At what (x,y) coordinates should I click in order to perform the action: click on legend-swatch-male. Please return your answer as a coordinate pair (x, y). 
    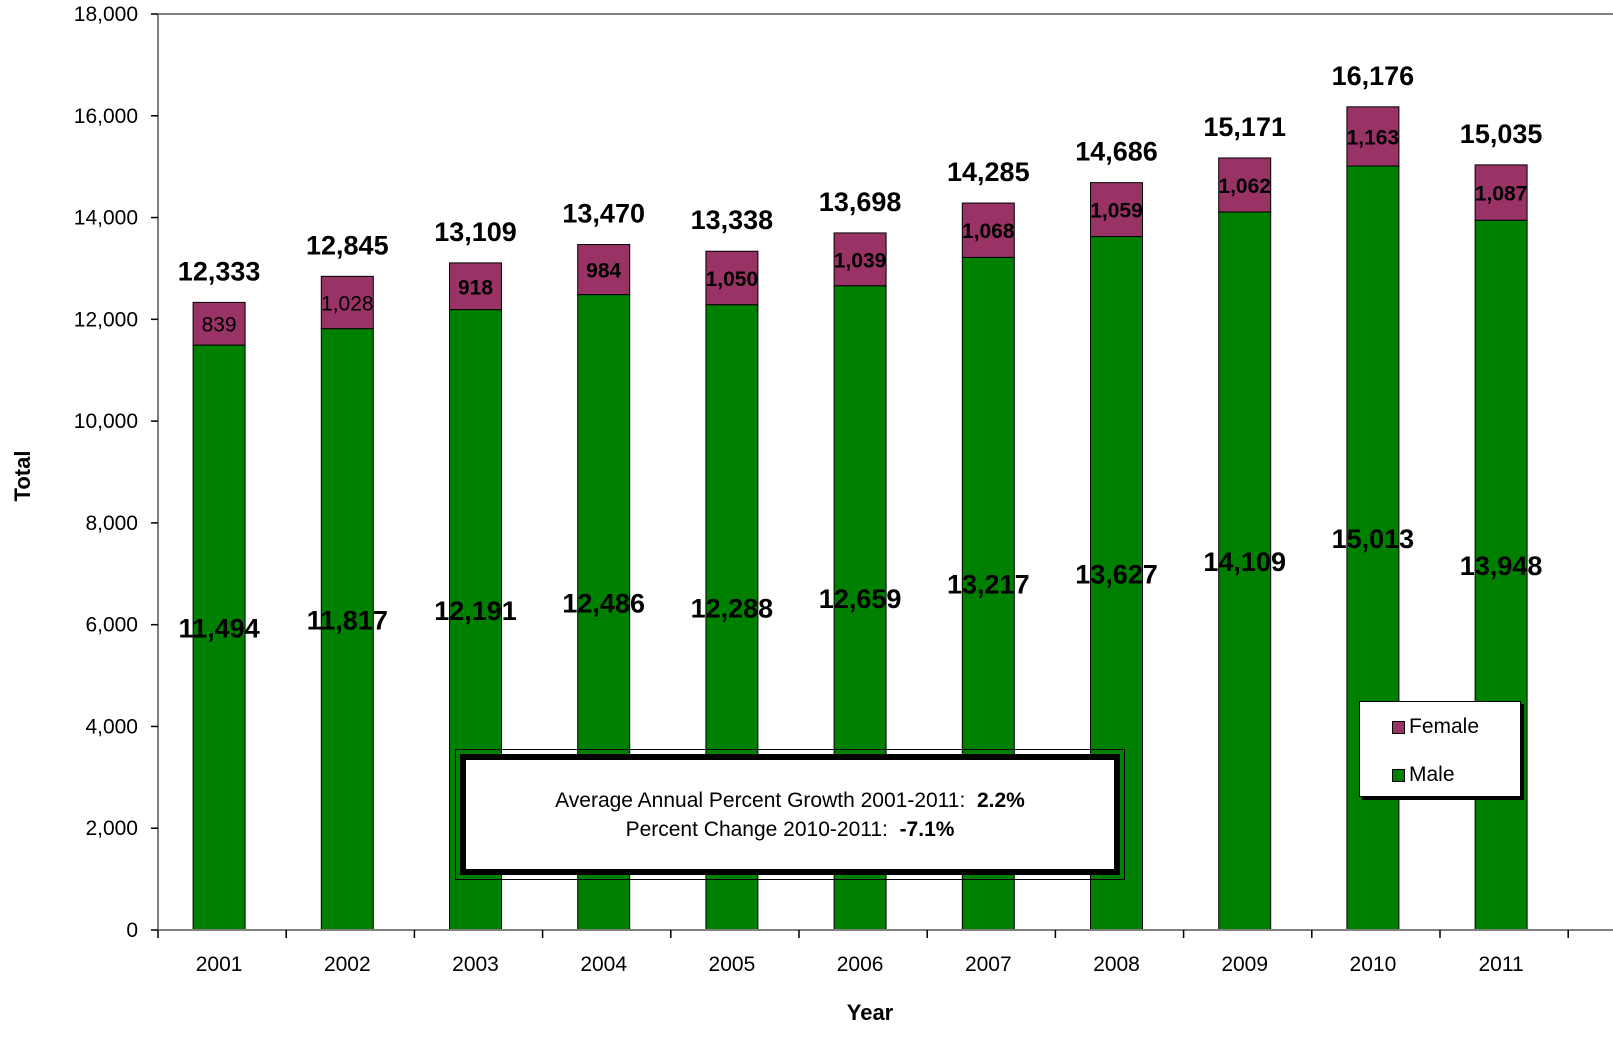
    Looking at the image, I should click on (1398, 775).